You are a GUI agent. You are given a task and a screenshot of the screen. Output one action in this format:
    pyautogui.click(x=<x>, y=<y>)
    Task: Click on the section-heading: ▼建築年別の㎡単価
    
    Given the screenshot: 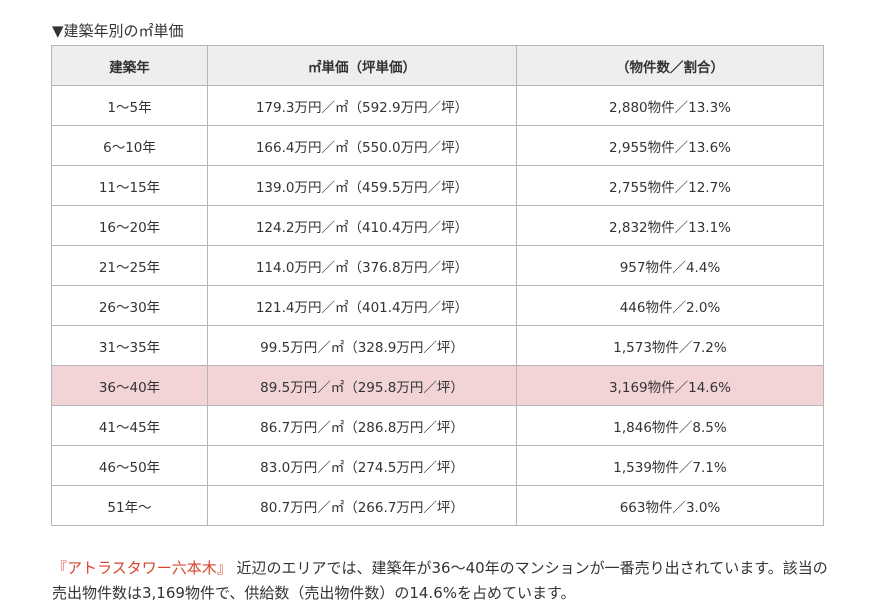 What is the action you would take?
    pyautogui.click(x=118, y=31)
    